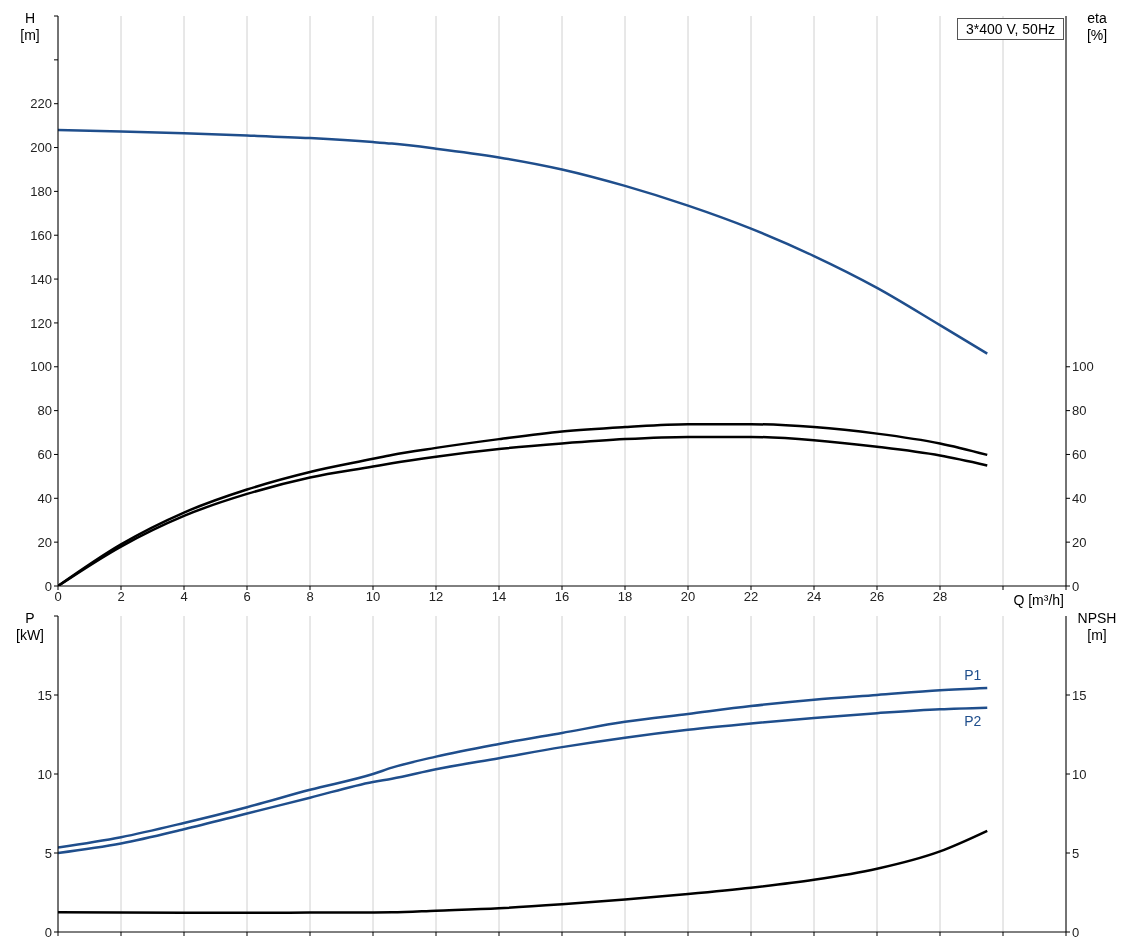 The height and width of the screenshot is (948, 1134). What do you see at coordinates (48, 853) in the screenshot?
I see `y-tick-label: 5` at bounding box center [48, 853].